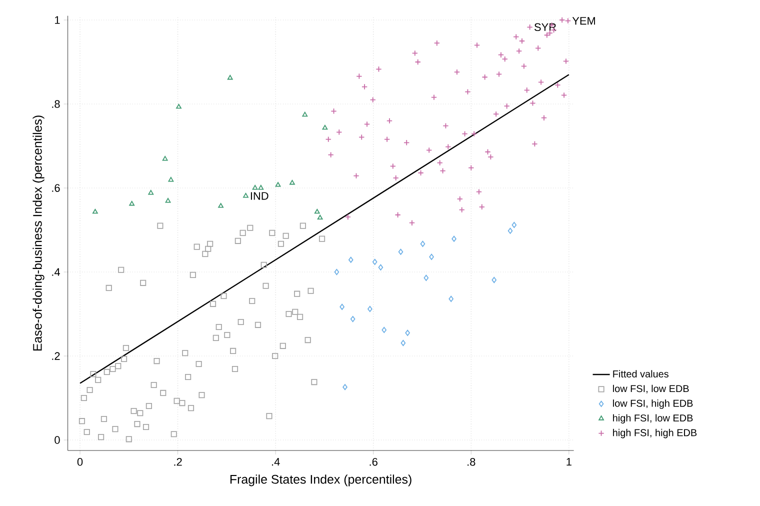  What do you see at coordinates (640, 374) in the screenshot?
I see `legend-label: Fitted values` at bounding box center [640, 374].